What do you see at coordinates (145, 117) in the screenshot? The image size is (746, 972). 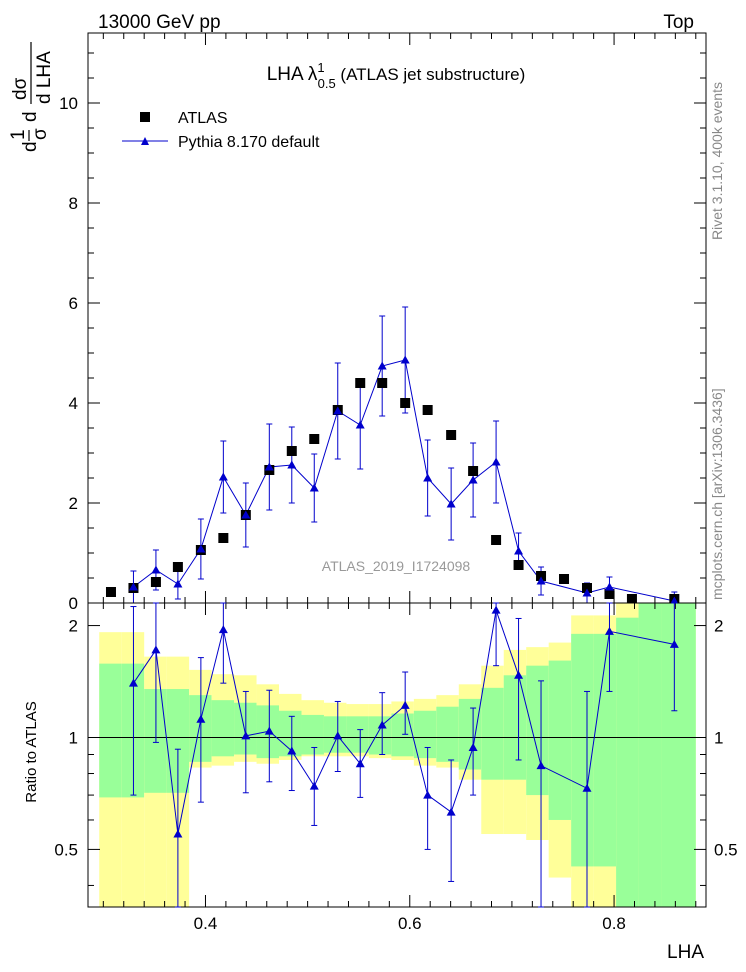 I see `legend-data-marker` at bounding box center [145, 117].